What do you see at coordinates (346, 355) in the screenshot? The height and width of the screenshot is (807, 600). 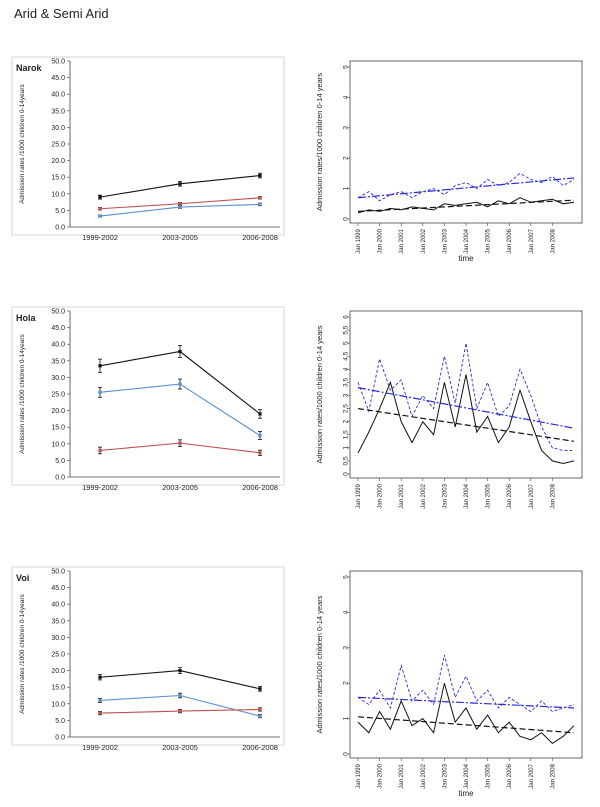 I see `y-tick-label: 4.5` at bounding box center [346, 355].